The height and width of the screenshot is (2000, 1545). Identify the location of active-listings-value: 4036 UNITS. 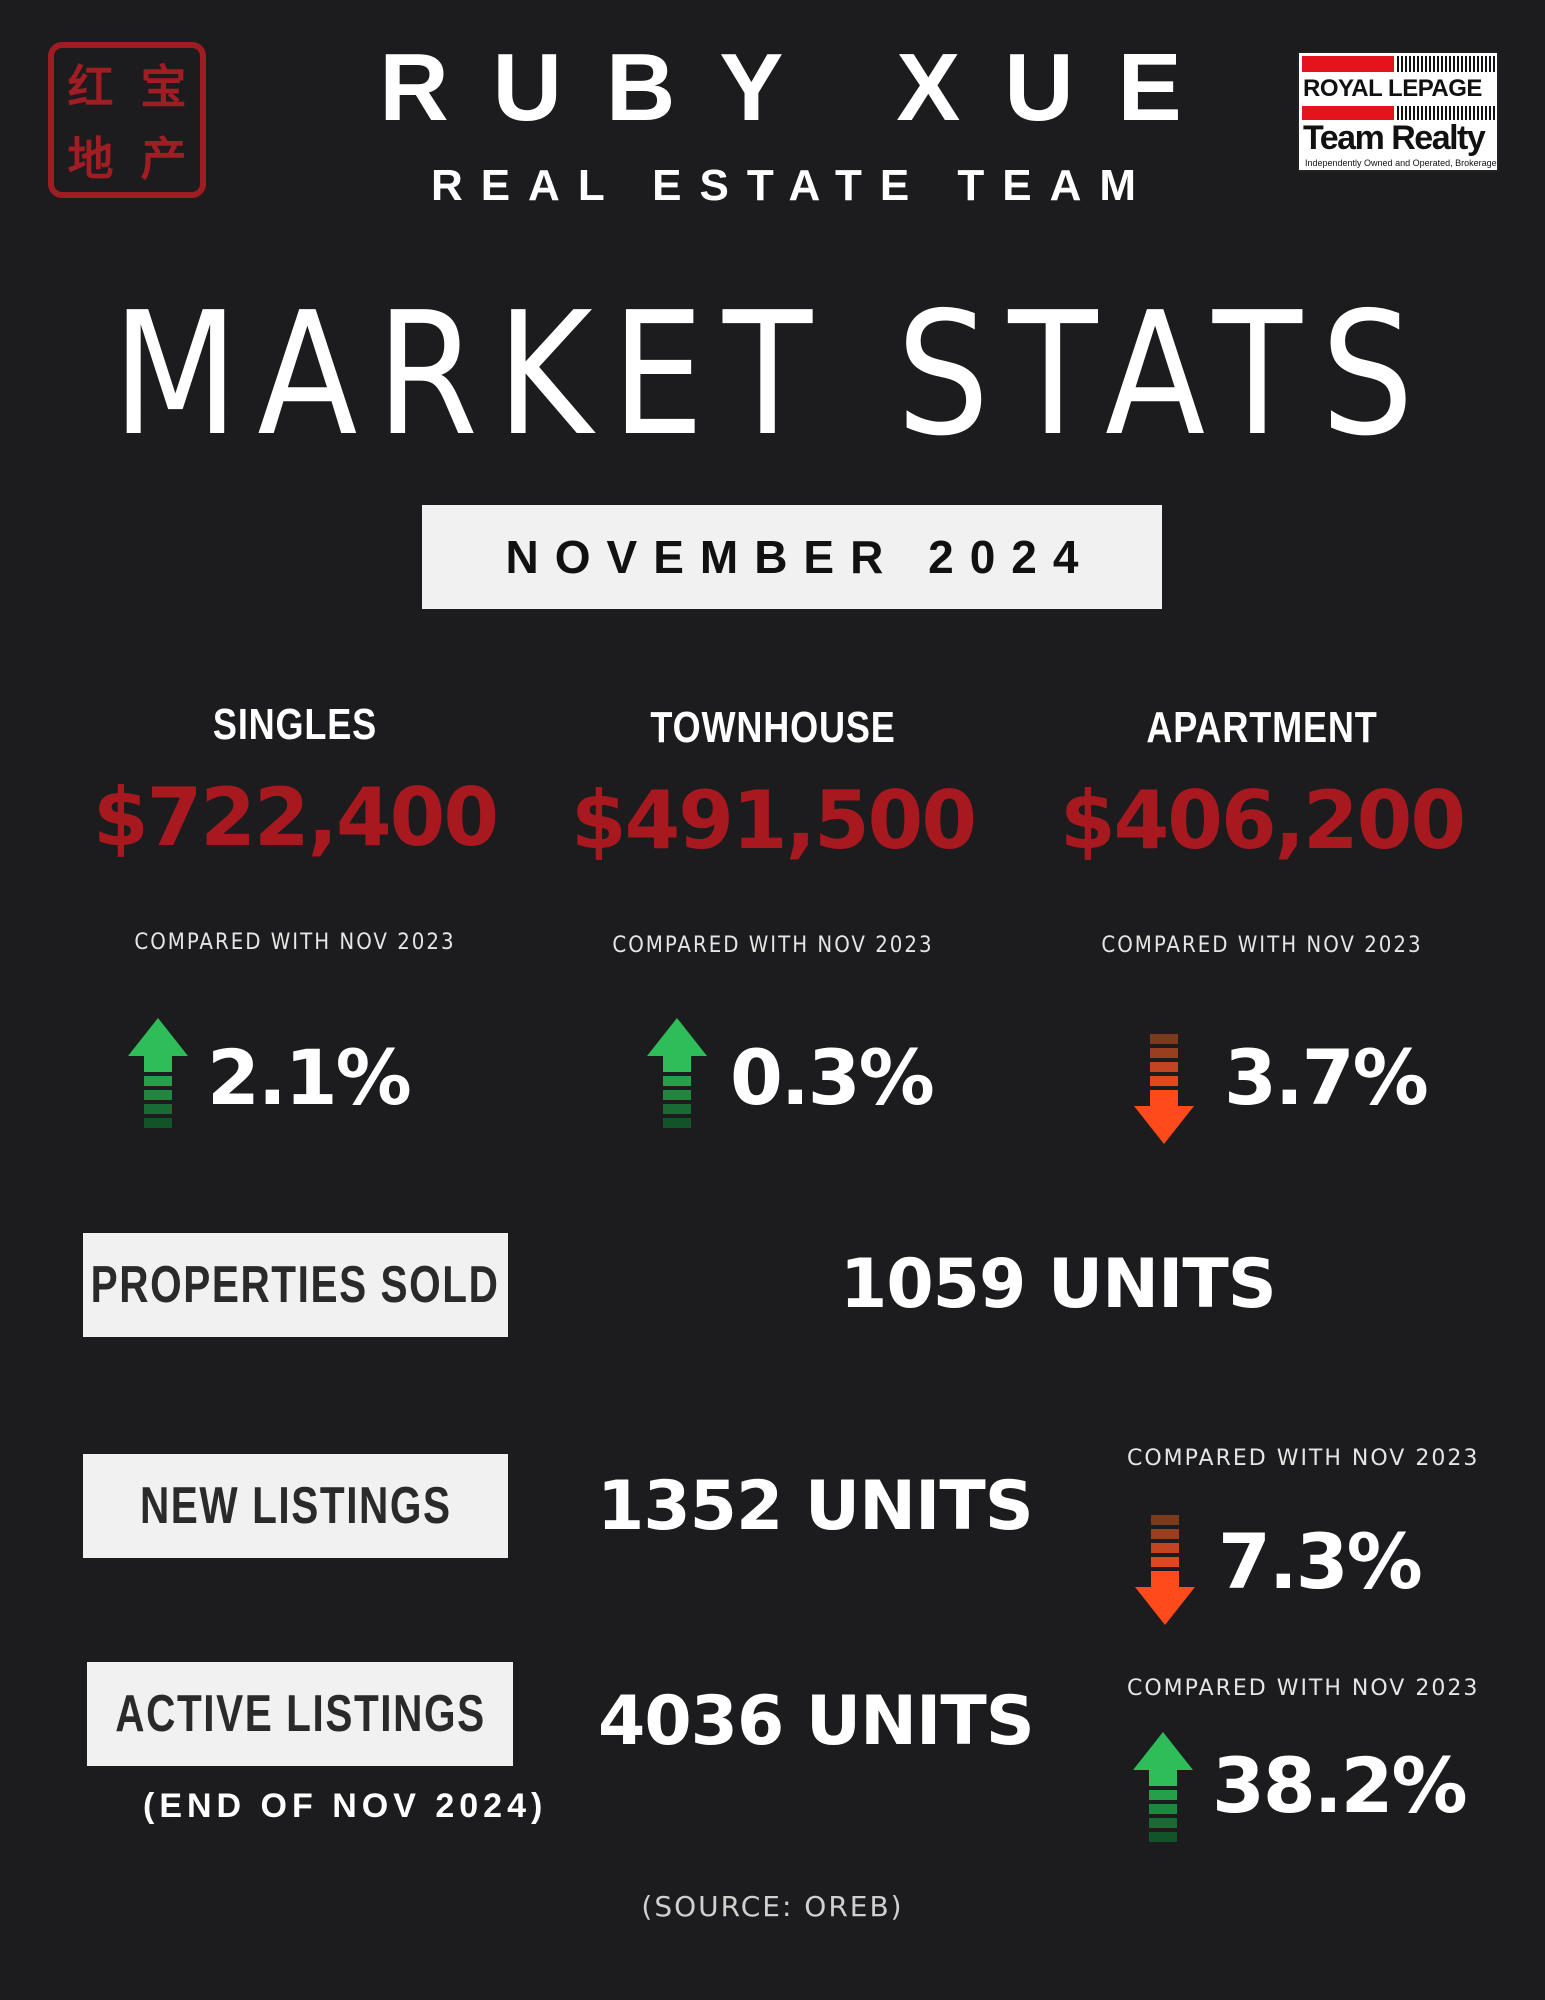
(816, 1721).